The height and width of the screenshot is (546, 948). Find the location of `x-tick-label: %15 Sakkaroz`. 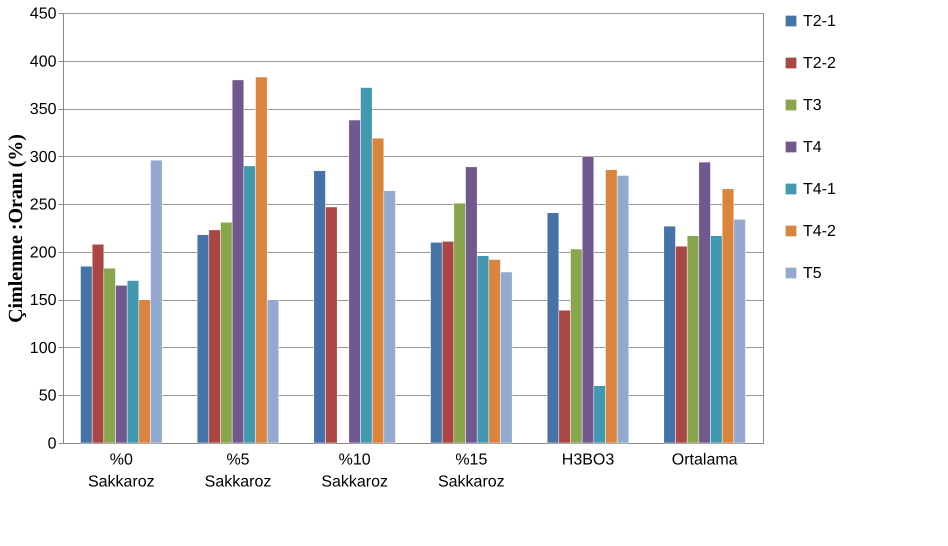

x-tick-label: %15 Sakkaroz is located at coordinates (471, 471).